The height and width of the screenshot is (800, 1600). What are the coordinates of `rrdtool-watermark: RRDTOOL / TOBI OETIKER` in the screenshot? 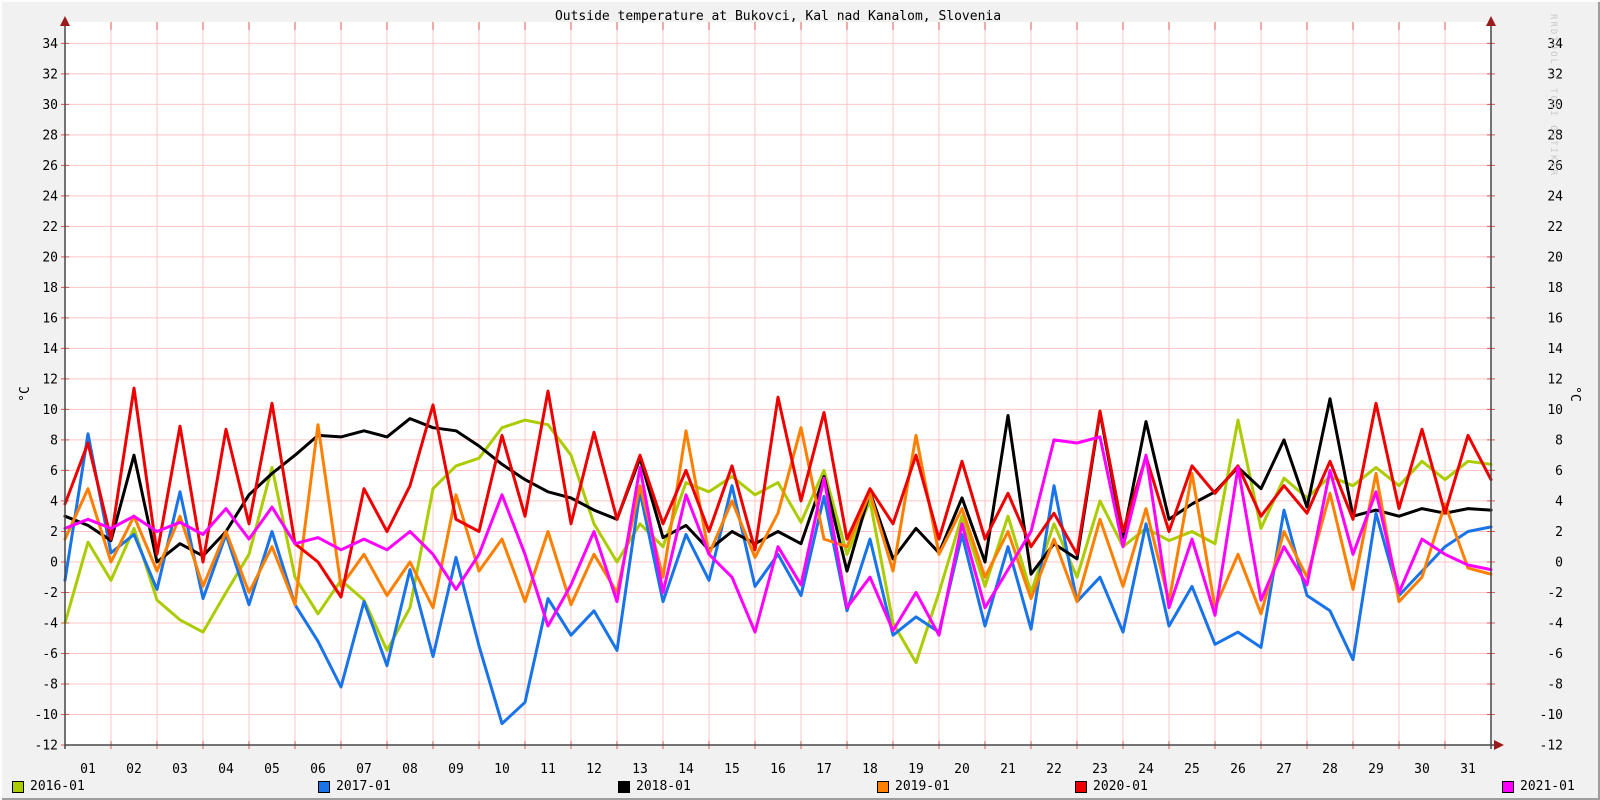 It's located at (1553, 96).